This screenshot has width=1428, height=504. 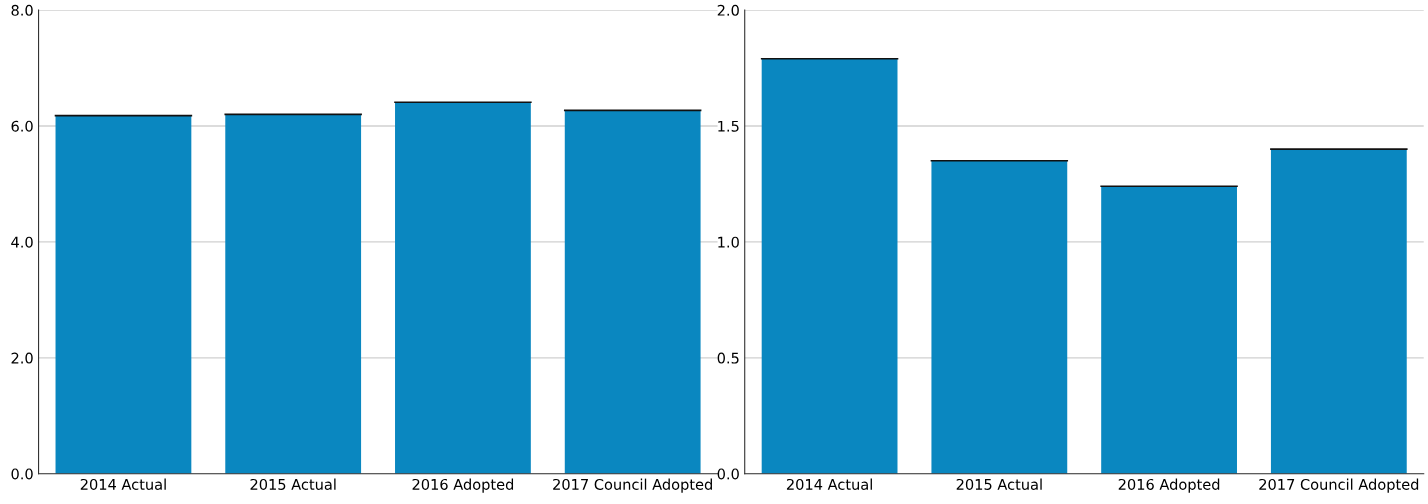 I want to click on y-tick-label: 0.5, so click(x=728, y=358).